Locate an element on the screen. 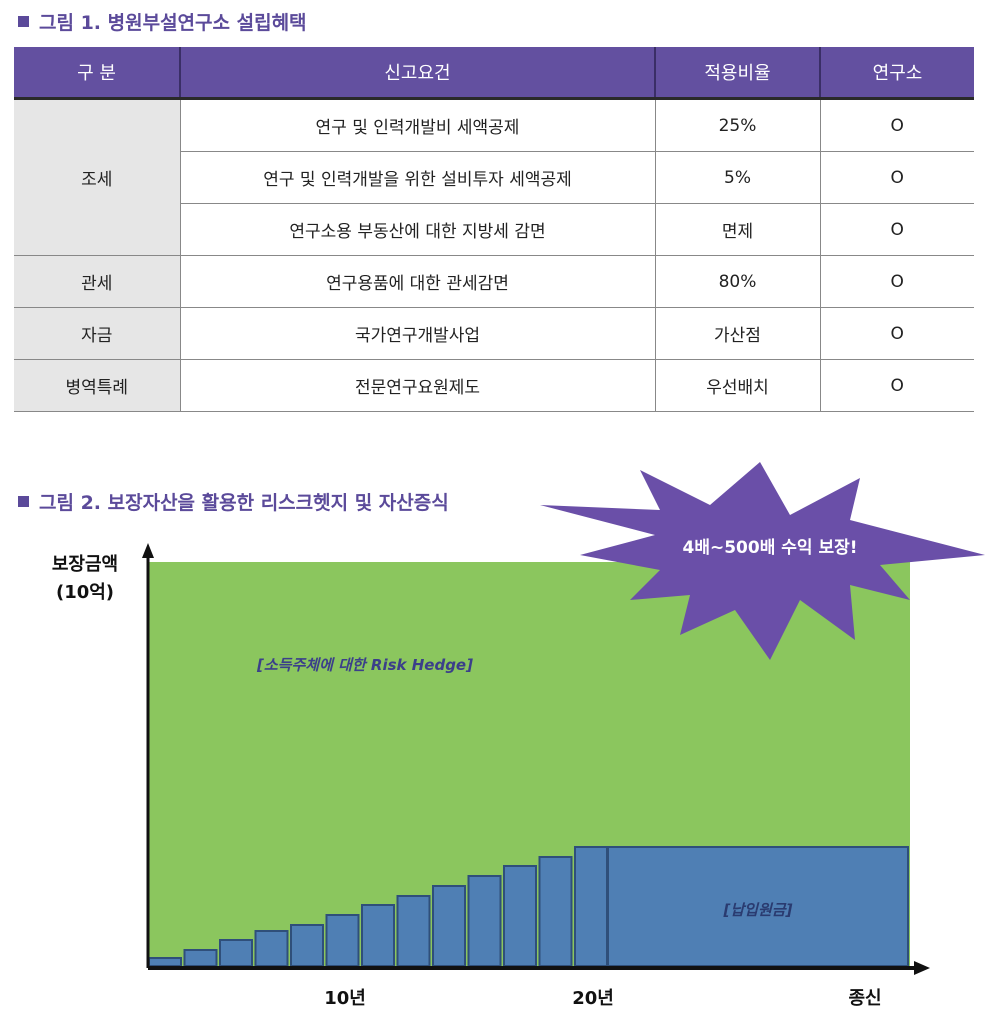 Image resolution: width=1000 pixels, height=1023 pixels. y-axis-arrow-icon is located at coordinates (148, 550).